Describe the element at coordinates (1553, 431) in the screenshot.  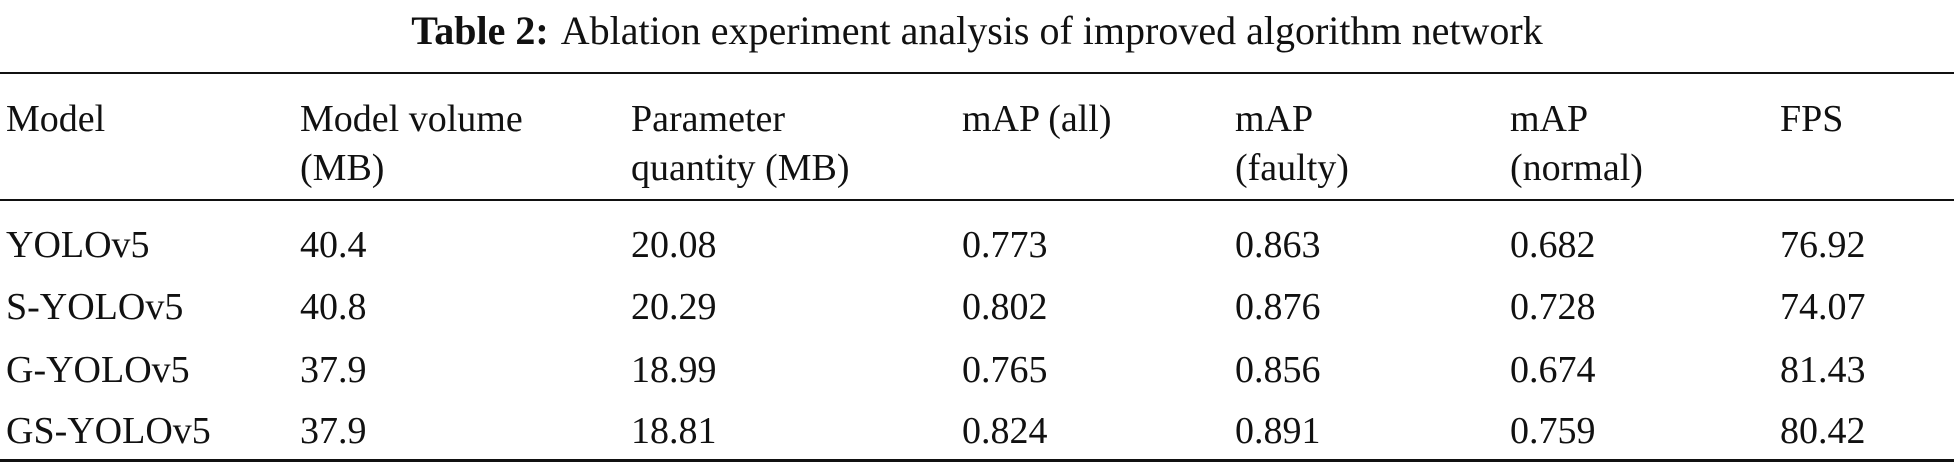
I see `cell: 0.759` at that location.